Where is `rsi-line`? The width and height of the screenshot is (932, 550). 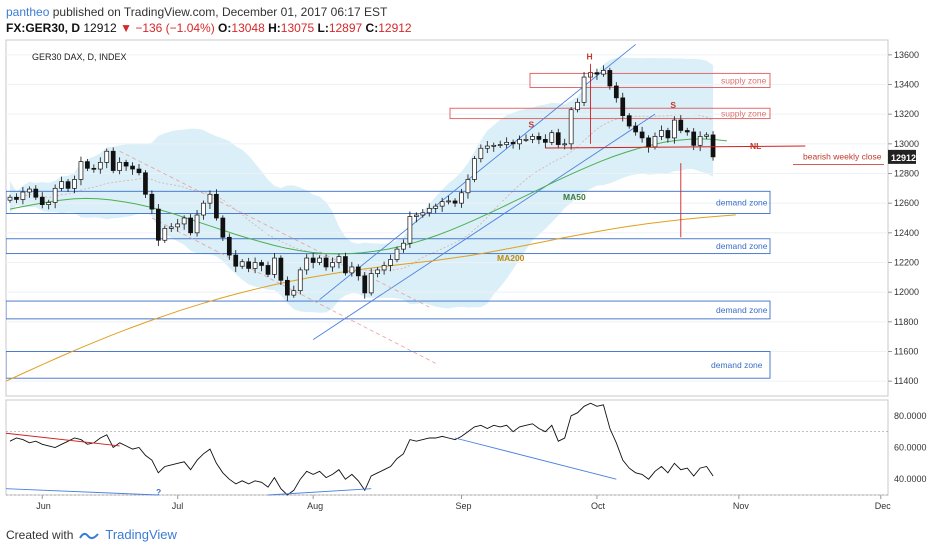
rsi-line is located at coordinates (361, 449).